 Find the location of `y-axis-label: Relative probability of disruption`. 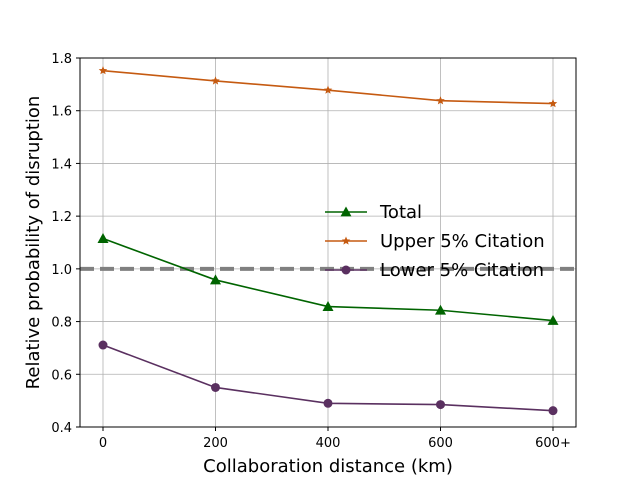

y-axis-label: Relative probability of disruption is located at coordinates (33, 243).